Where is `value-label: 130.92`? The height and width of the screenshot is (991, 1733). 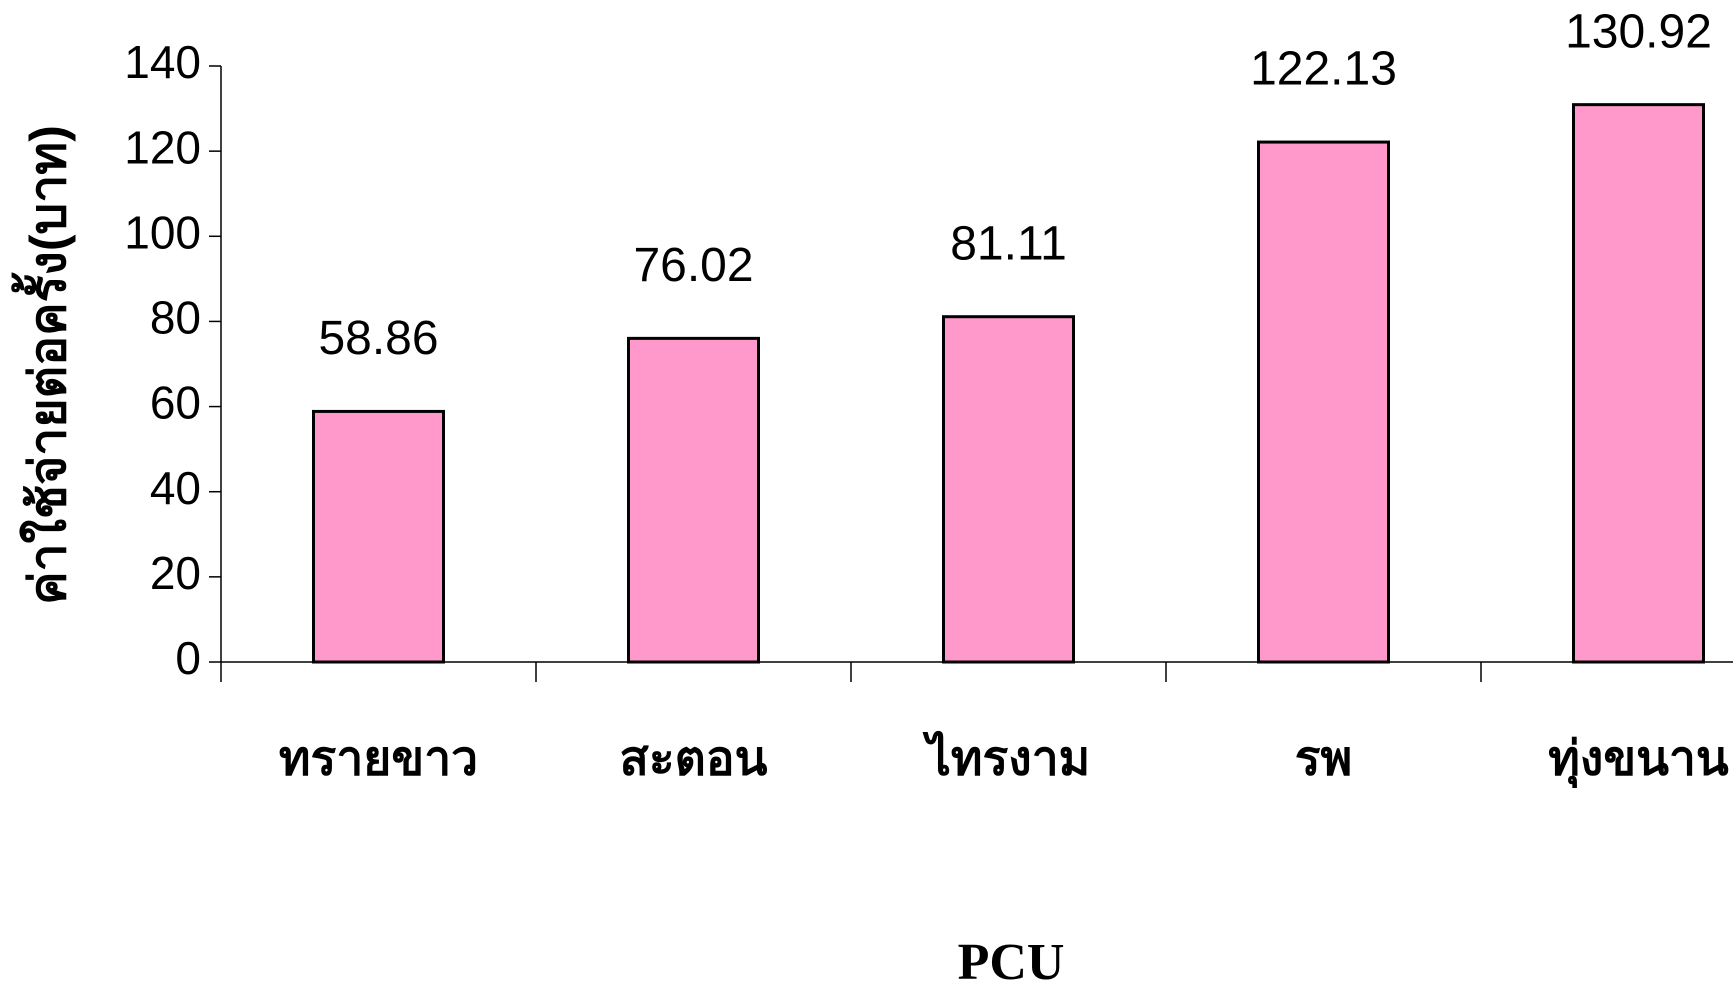 value-label: 130.92 is located at coordinates (1638, 31).